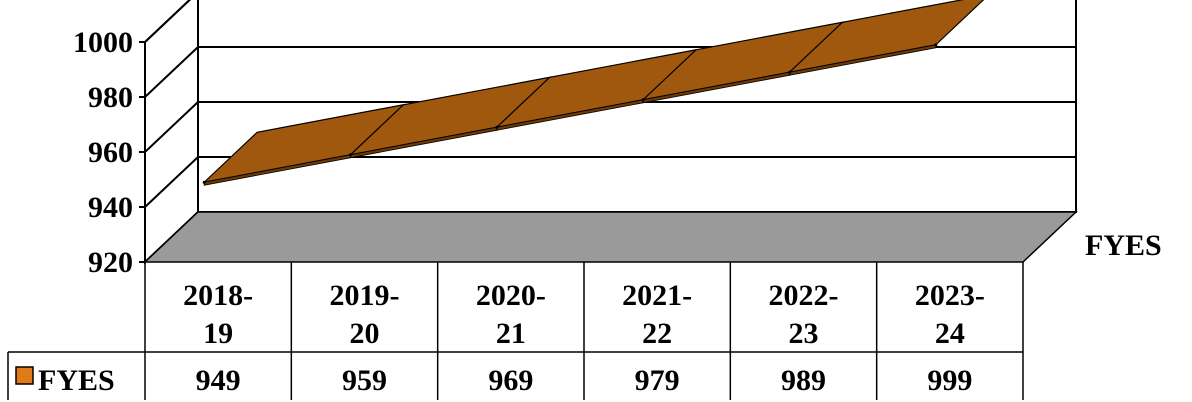 The height and width of the screenshot is (402, 1192). What do you see at coordinates (110, 262) in the screenshot?
I see `y-tick-label: 920` at bounding box center [110, 262].